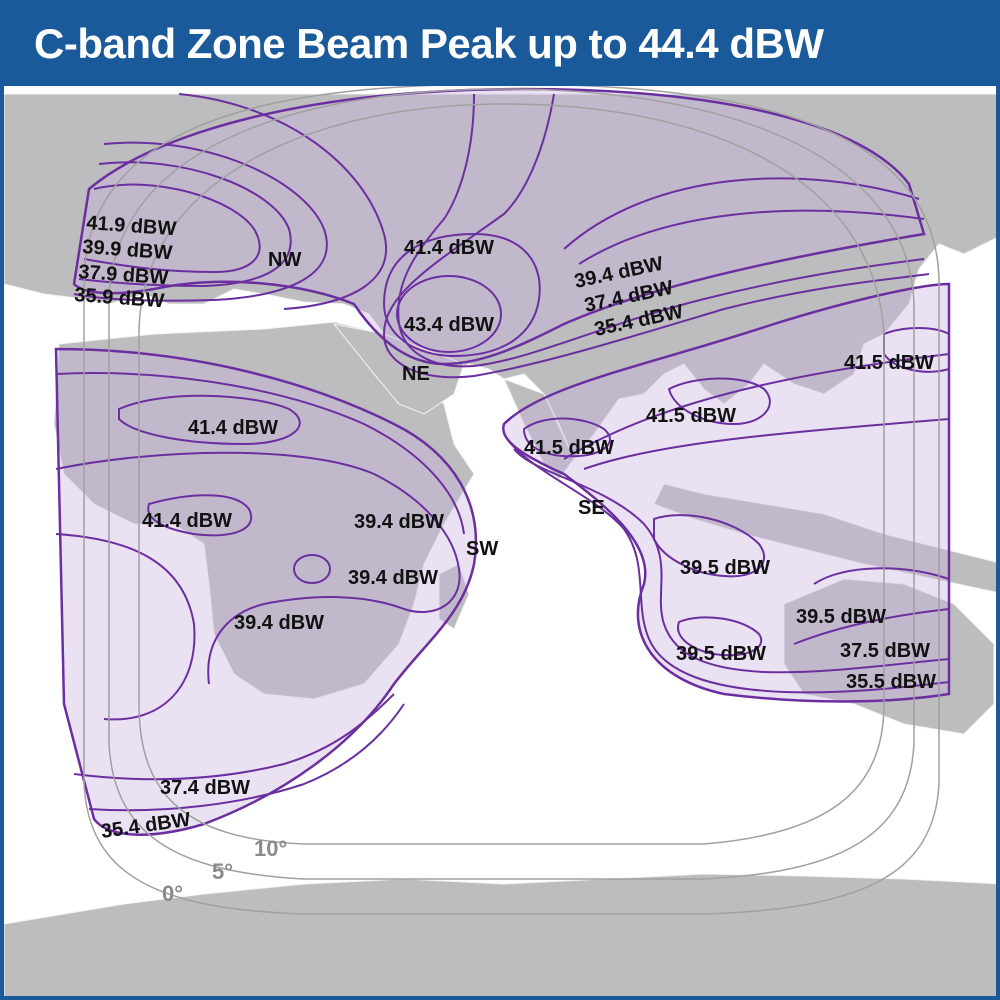  Describe the element at coordinates (172, 893) in the screenshot. I see `elevation-label-0: 0°` at that location.